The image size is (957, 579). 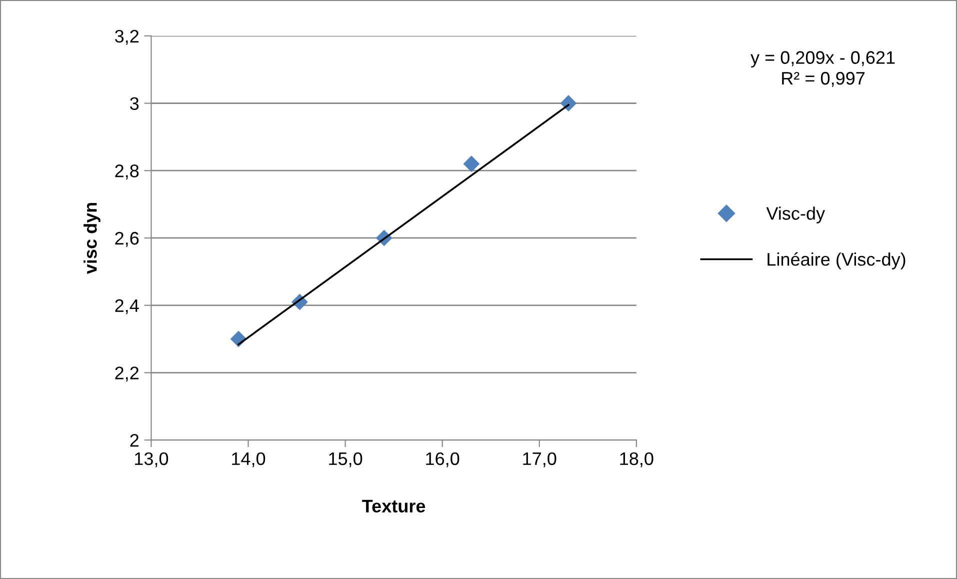 I want to click on text: y = 0,209x - 0,621 R² = 0,997, so click(x=822, y=69).